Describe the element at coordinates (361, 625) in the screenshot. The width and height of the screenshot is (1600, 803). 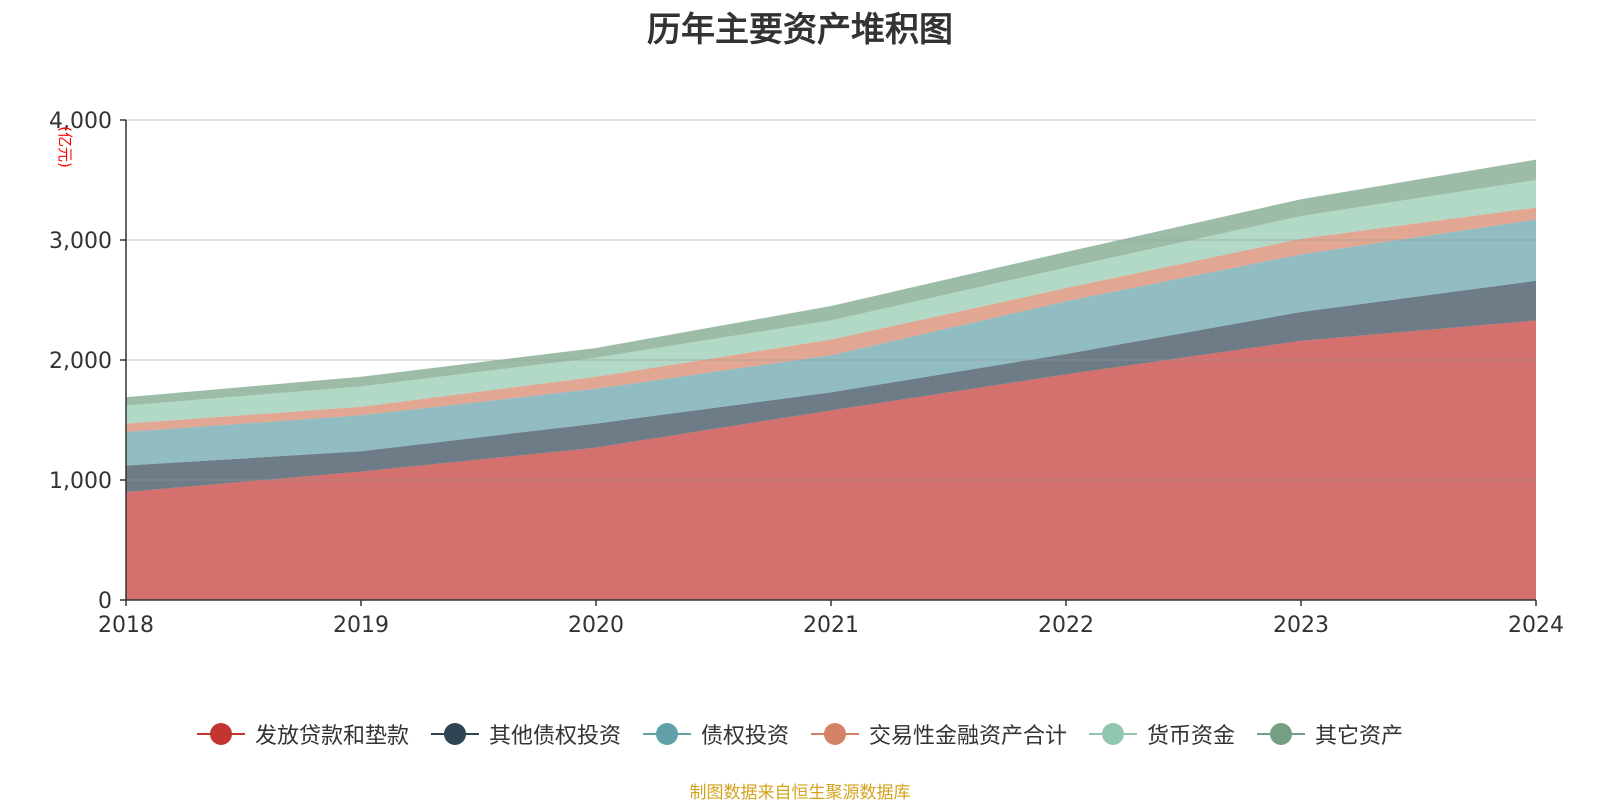
I see `x-tick-label: 2019` at that location.